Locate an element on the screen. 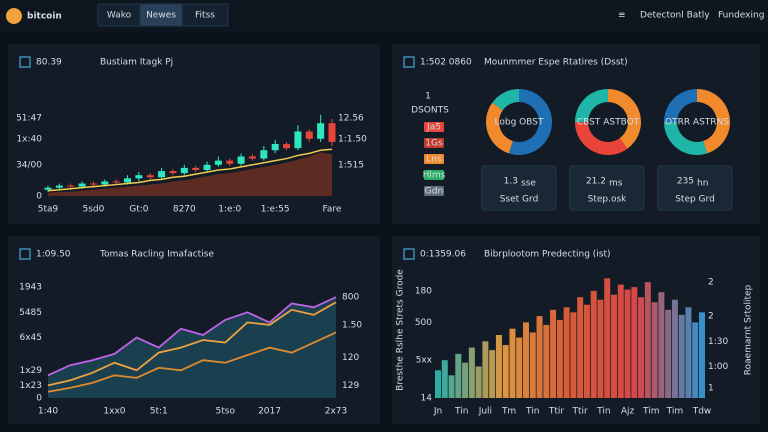 The image size is (768, 432). series-area is located at coordinates (192, 347).